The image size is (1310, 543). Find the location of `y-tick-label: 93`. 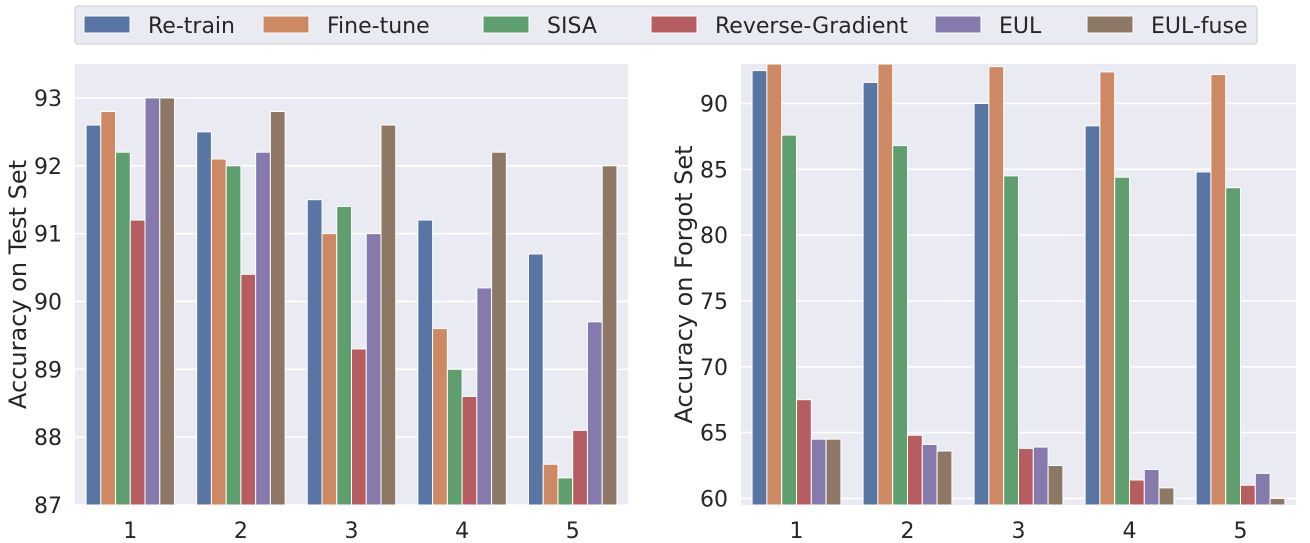

y-tick-label: 93 is located at coordinates (48, 99).